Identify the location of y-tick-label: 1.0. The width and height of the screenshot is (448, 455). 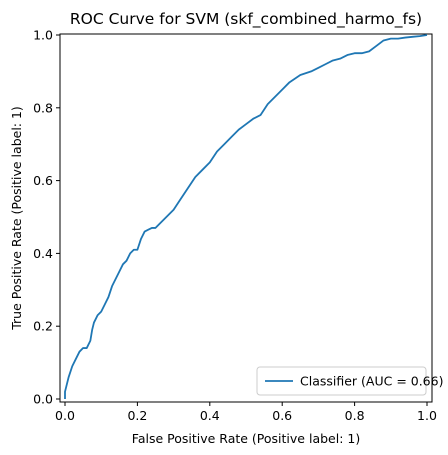
(43, 35).